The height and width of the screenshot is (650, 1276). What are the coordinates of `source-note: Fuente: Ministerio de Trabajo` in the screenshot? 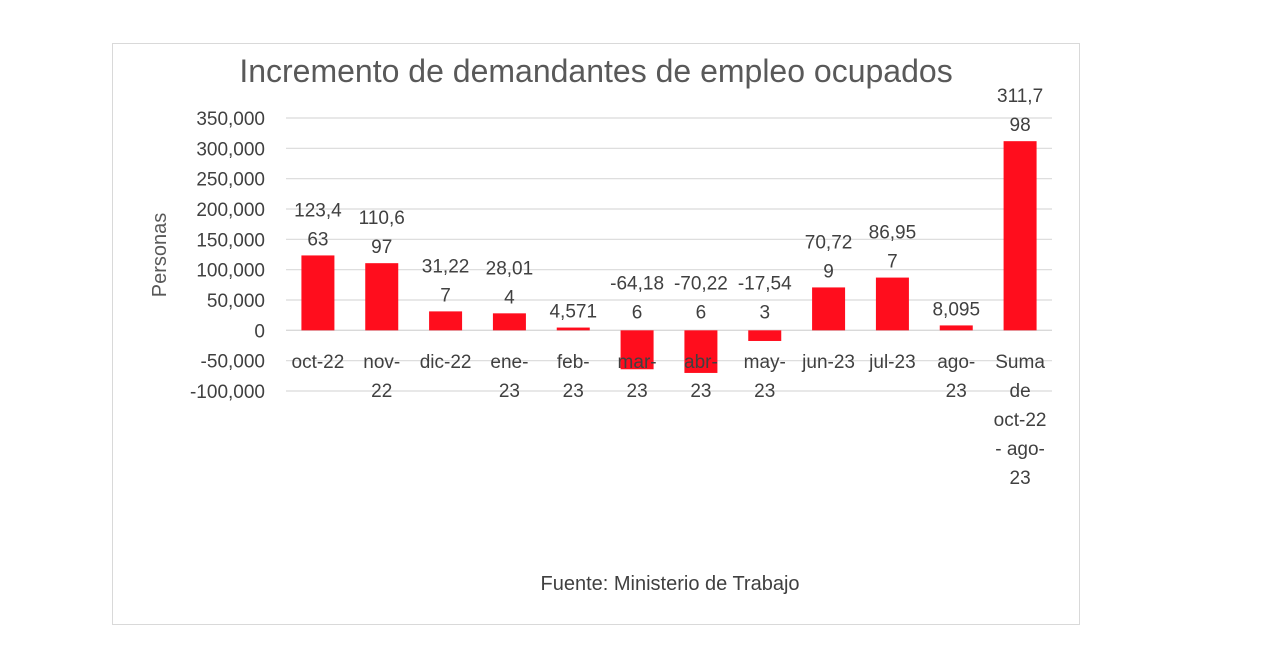 It's located at (669, 584).